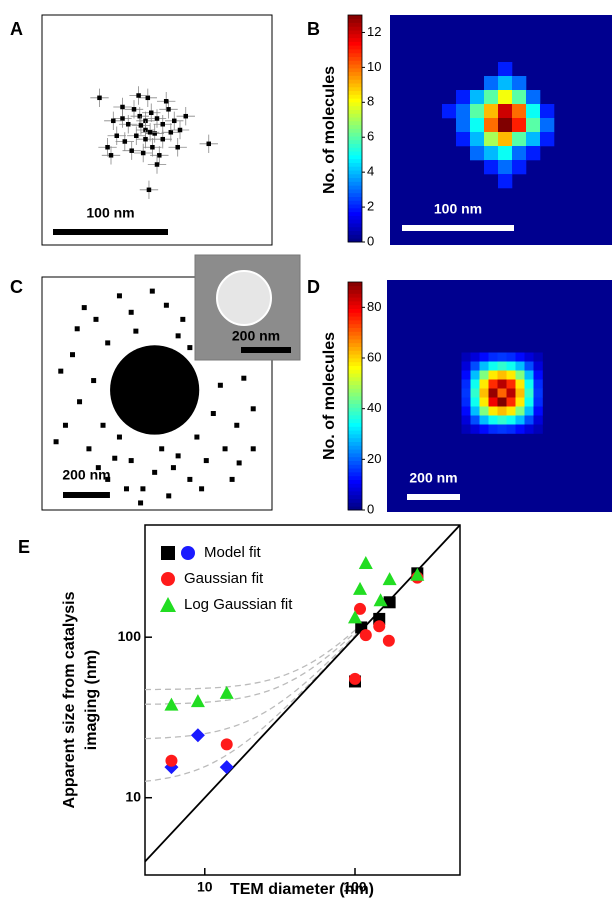  Describe the element at coordinates (374, 306) in the screenshot. I see `colorbar-tick-label: 80` at that location.